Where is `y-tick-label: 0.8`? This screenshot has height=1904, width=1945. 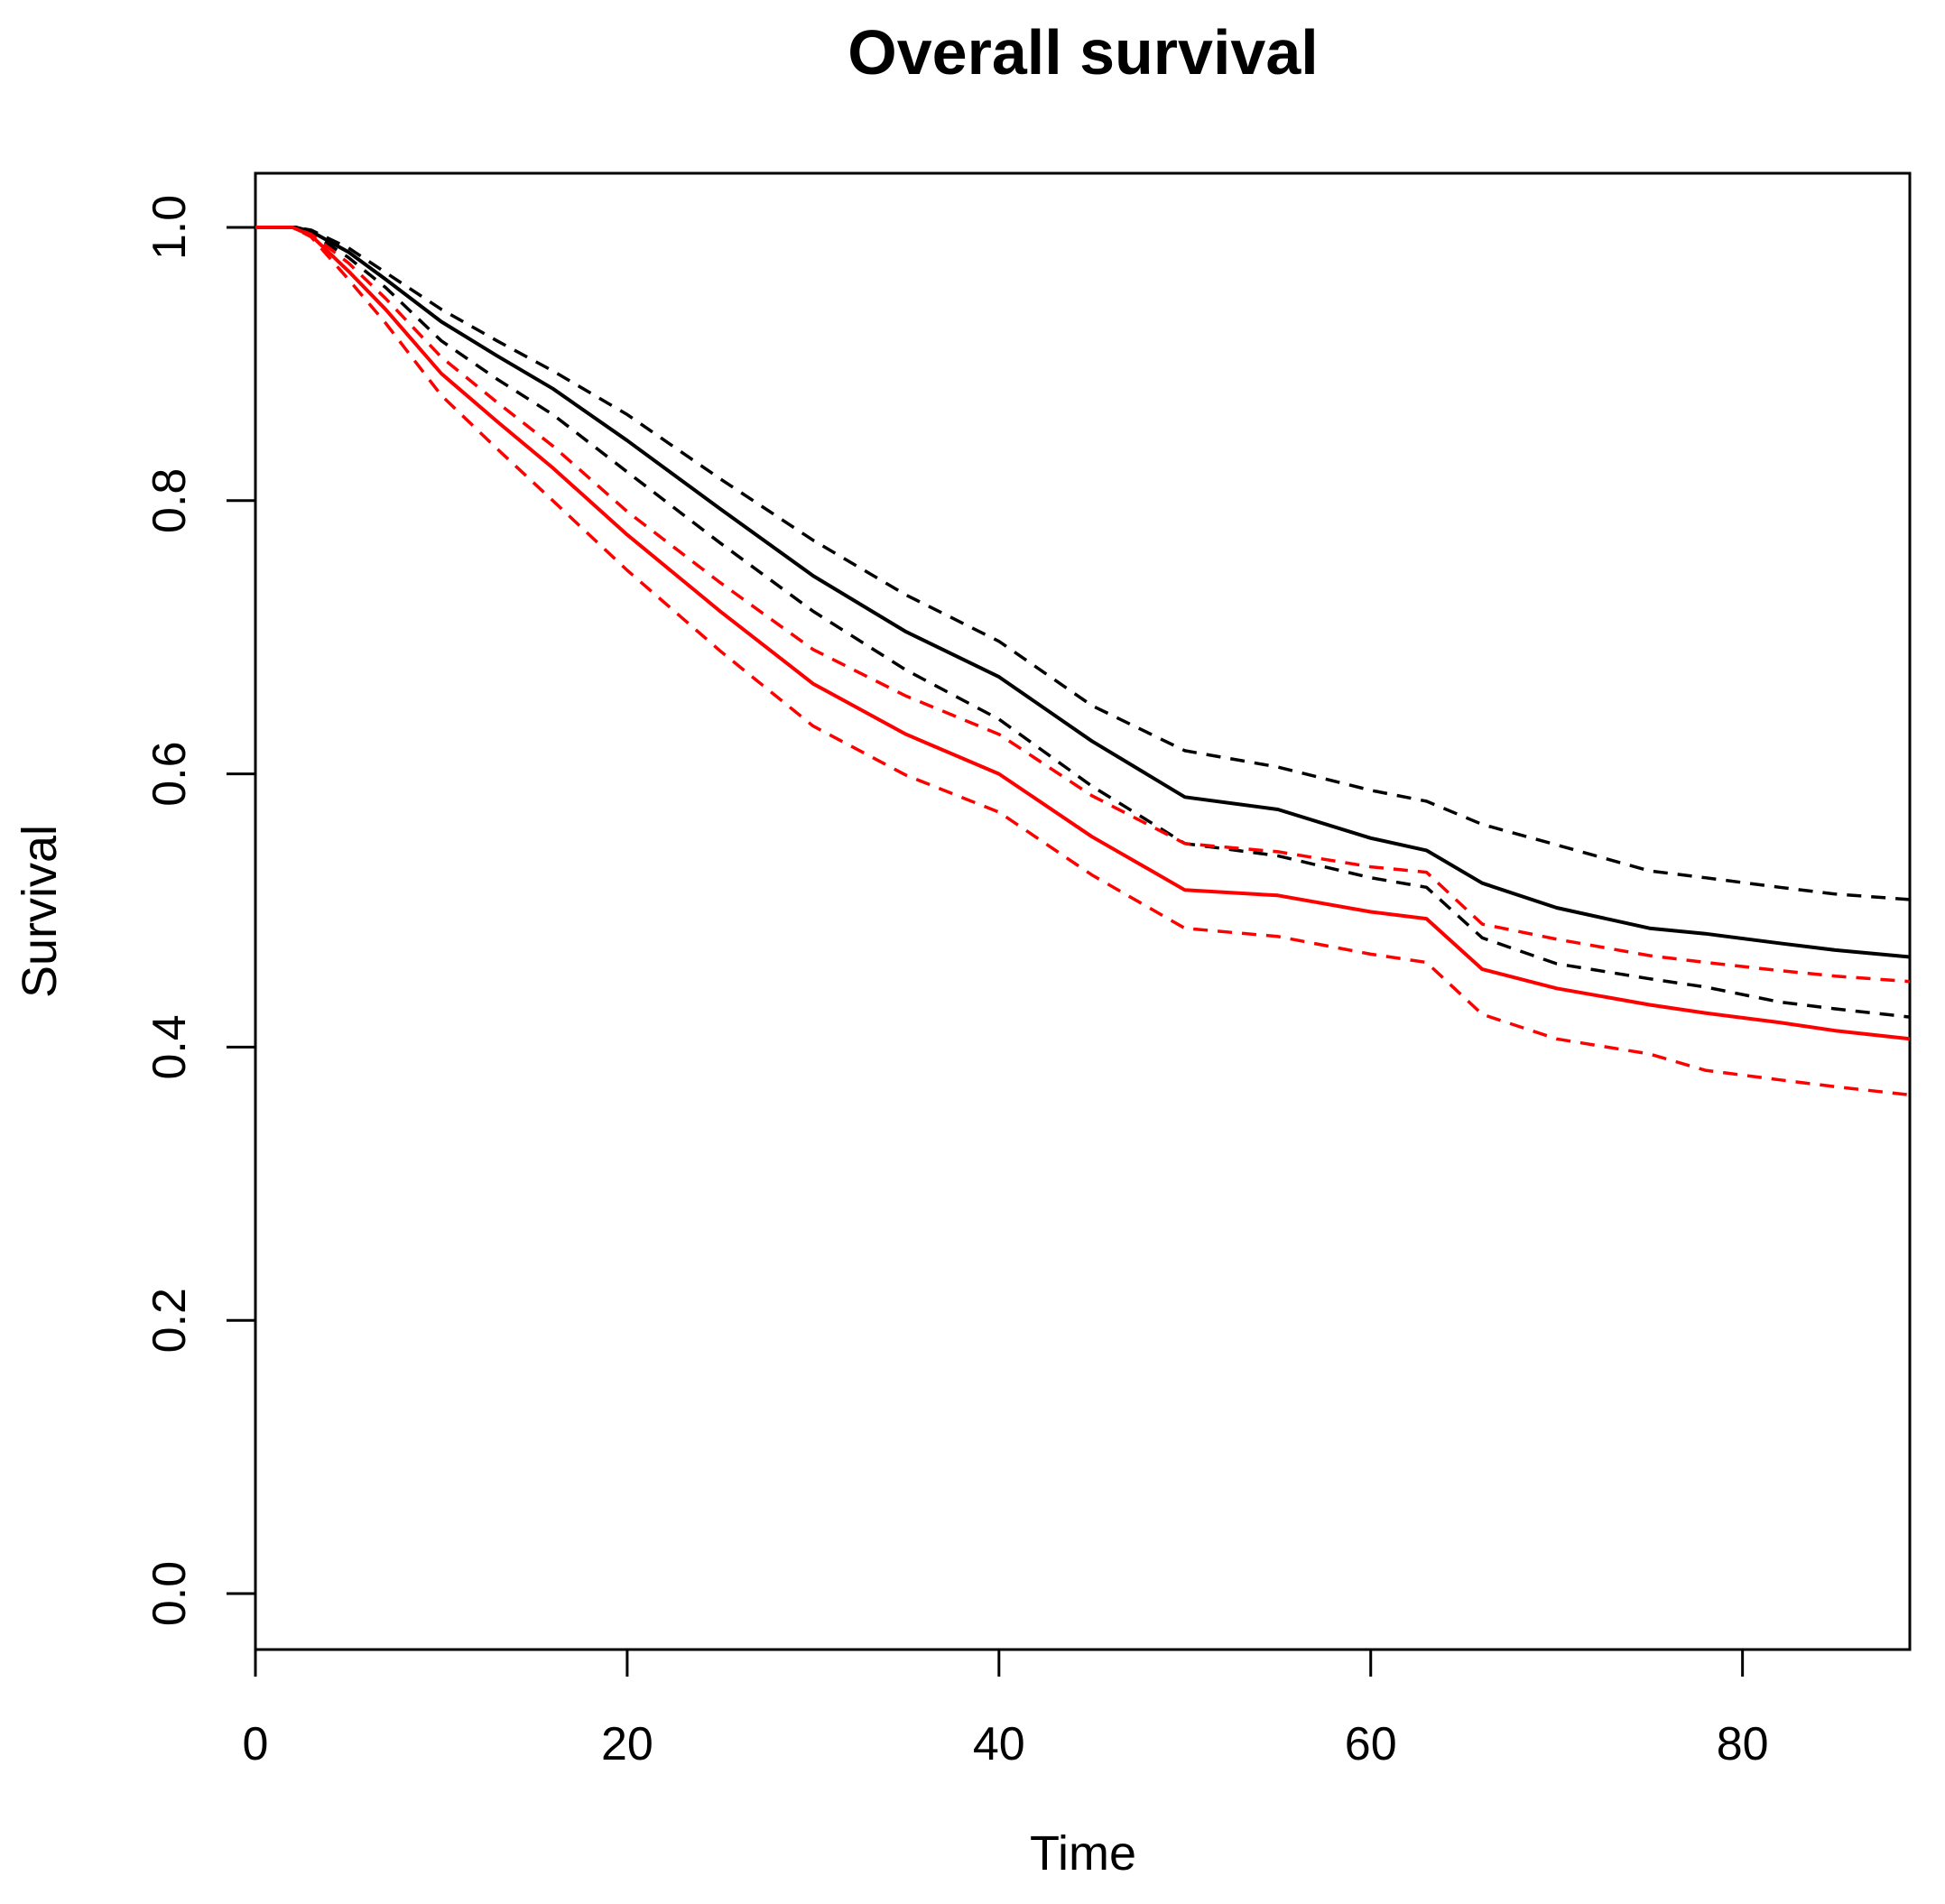
y-tick-label: 0.8 is located at coordinates (170, 500).